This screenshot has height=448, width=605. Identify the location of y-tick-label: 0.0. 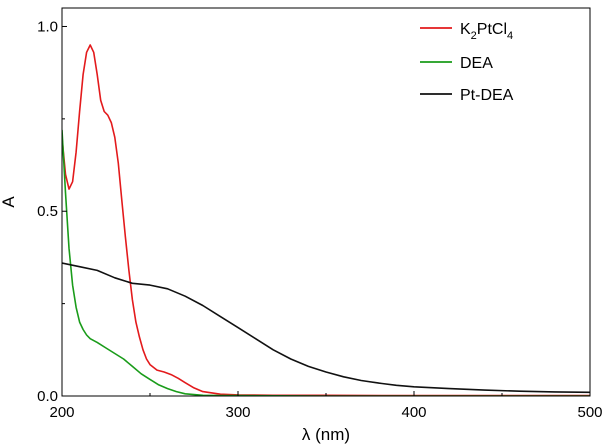
(47, 396).